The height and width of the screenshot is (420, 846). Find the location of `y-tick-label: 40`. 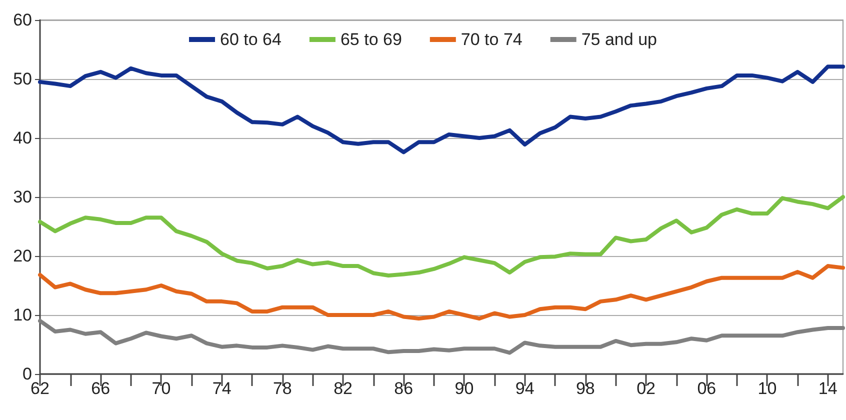

y-tick-label: 40 is located at coordinates (22, 138).